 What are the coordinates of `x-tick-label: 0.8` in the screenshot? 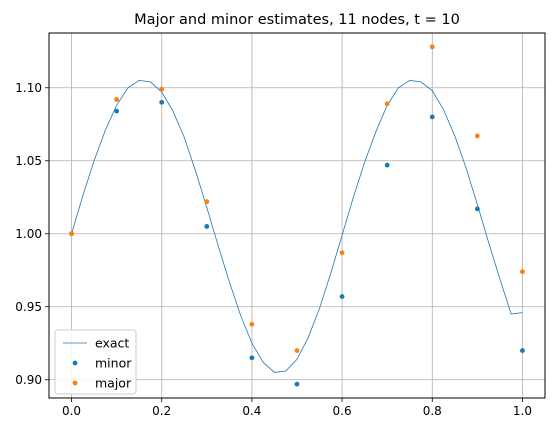 It's located at (432, 411).